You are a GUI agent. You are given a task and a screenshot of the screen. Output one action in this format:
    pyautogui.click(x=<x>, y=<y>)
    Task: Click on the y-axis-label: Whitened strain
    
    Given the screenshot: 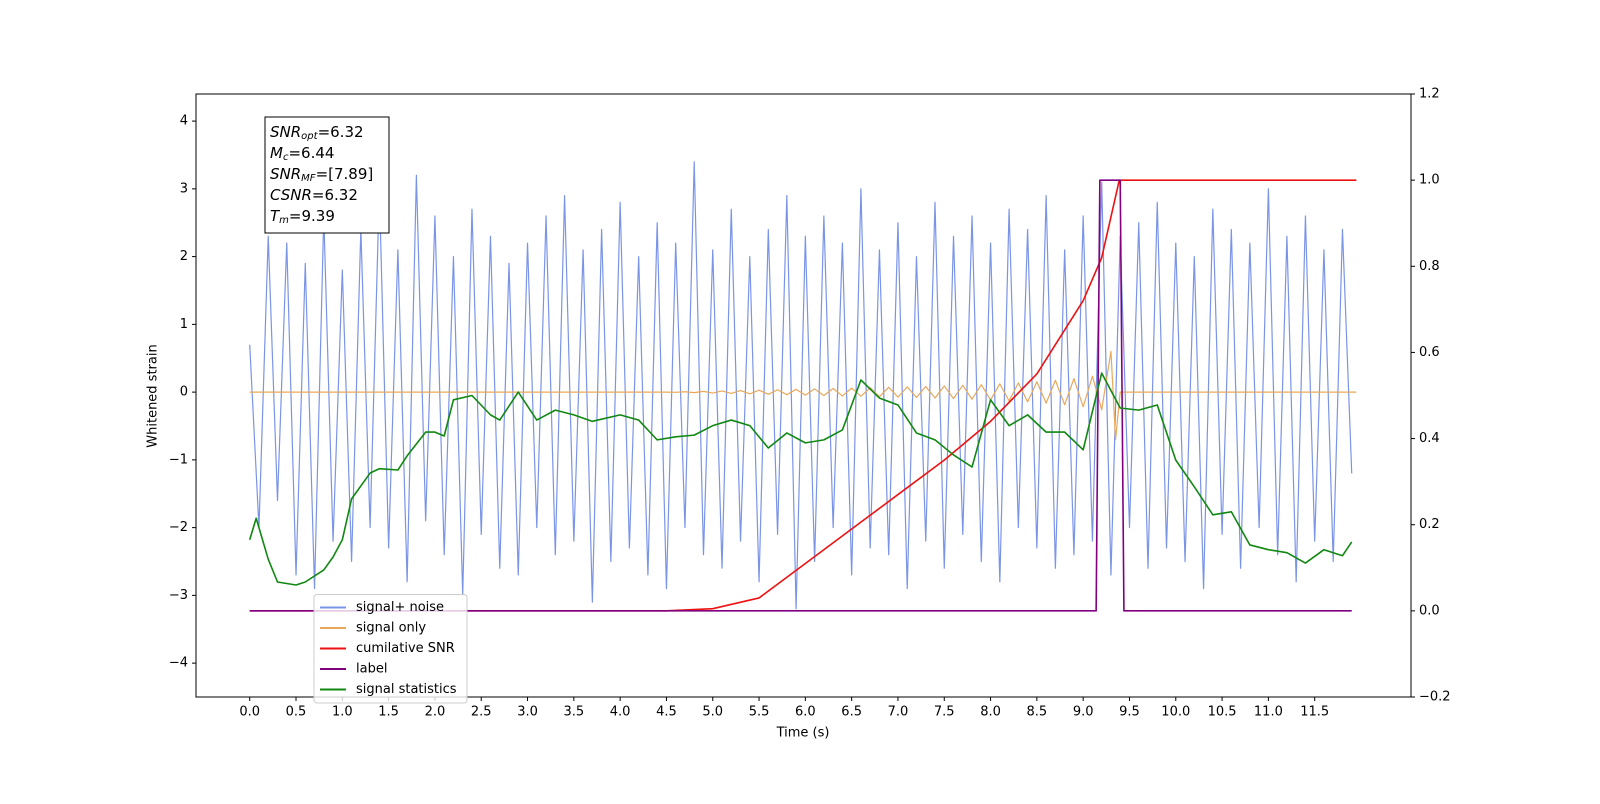 What is the action you would take?
    pyautogui.click(x=153, y=395)
    